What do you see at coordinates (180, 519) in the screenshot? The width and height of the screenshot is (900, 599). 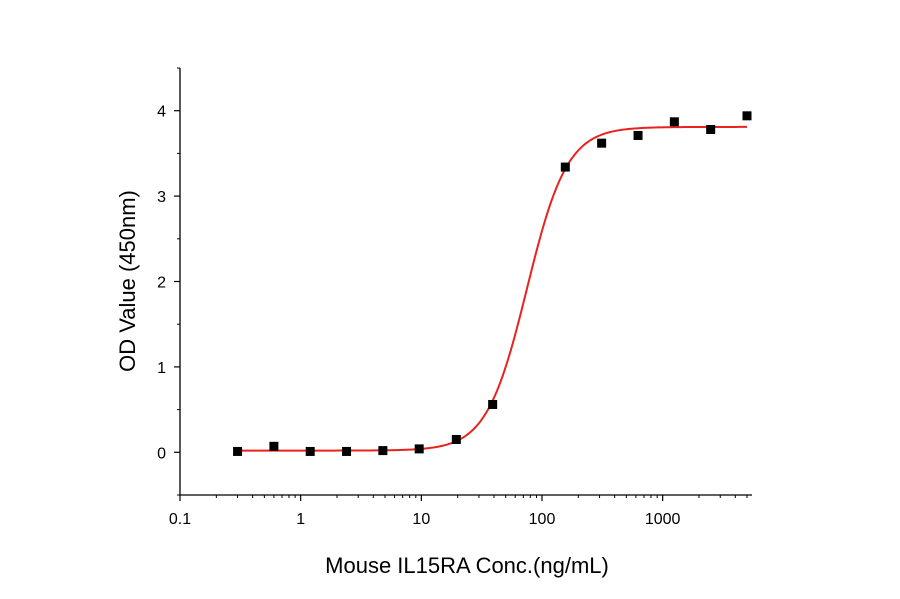 I see `x-tick-label: 0.1` at bounding box center [180, 519].